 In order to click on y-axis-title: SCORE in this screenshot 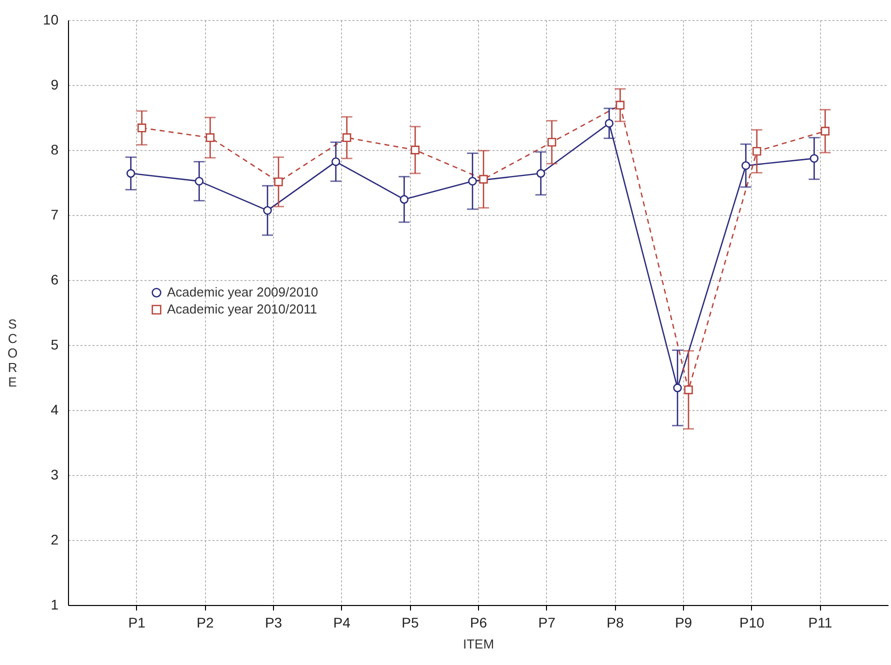, I will do `click(12, 353)`.